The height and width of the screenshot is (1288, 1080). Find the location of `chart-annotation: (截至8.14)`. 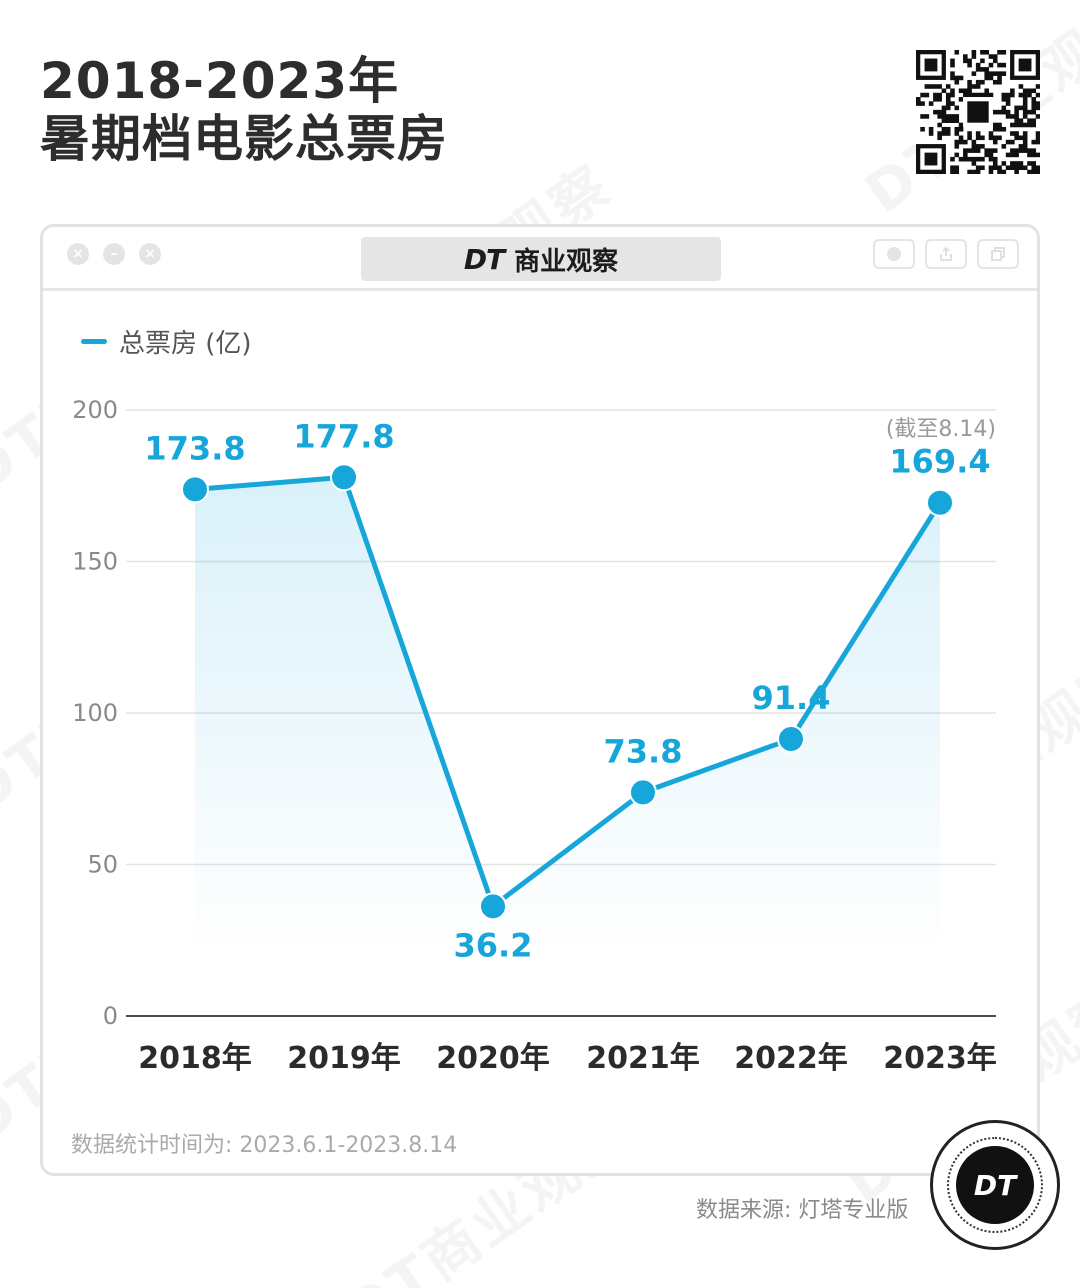

chart-annotation: (截至8.14) is located at coordinates (941, 429).